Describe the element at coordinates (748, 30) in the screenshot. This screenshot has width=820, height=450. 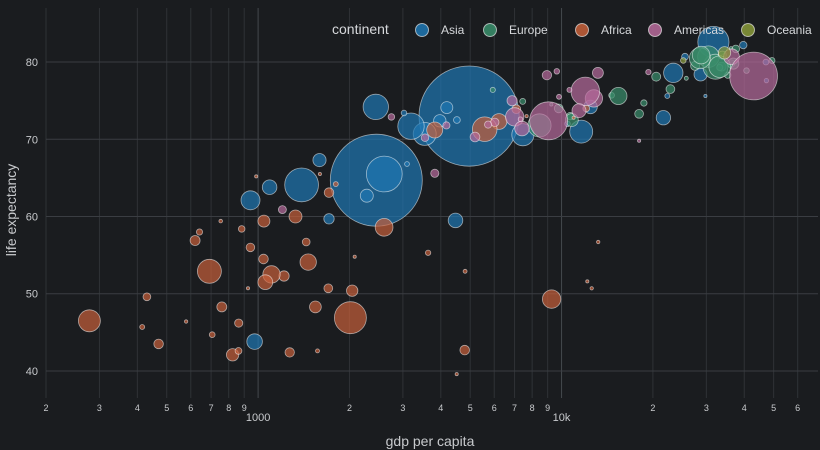
I see `legend-marker-oceania` at that location.